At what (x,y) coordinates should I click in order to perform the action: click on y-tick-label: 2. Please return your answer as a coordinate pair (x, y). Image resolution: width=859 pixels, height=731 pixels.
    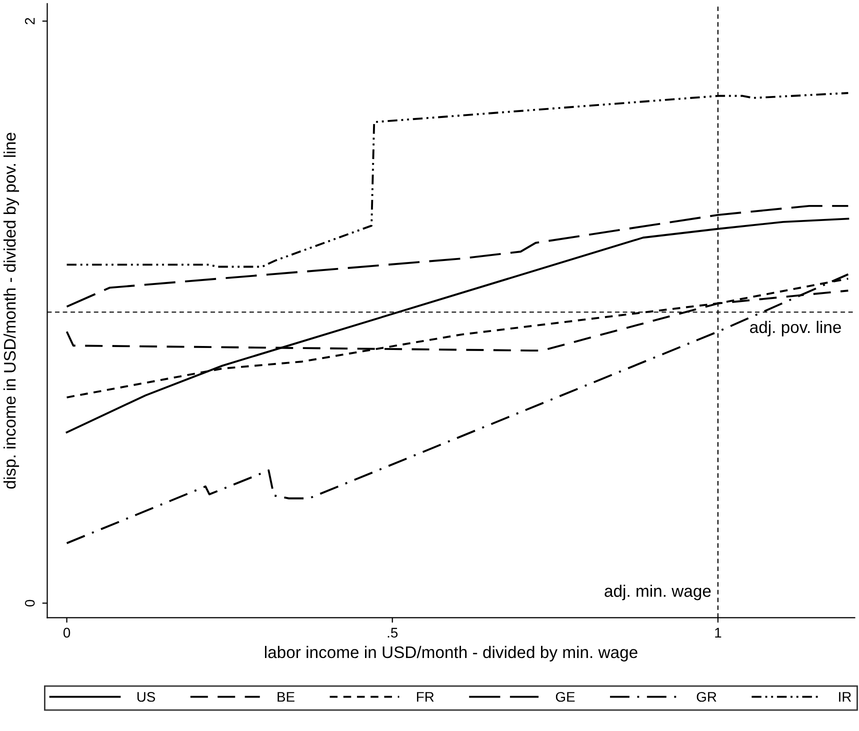
    Looking at the image, I should click on (29, 21).